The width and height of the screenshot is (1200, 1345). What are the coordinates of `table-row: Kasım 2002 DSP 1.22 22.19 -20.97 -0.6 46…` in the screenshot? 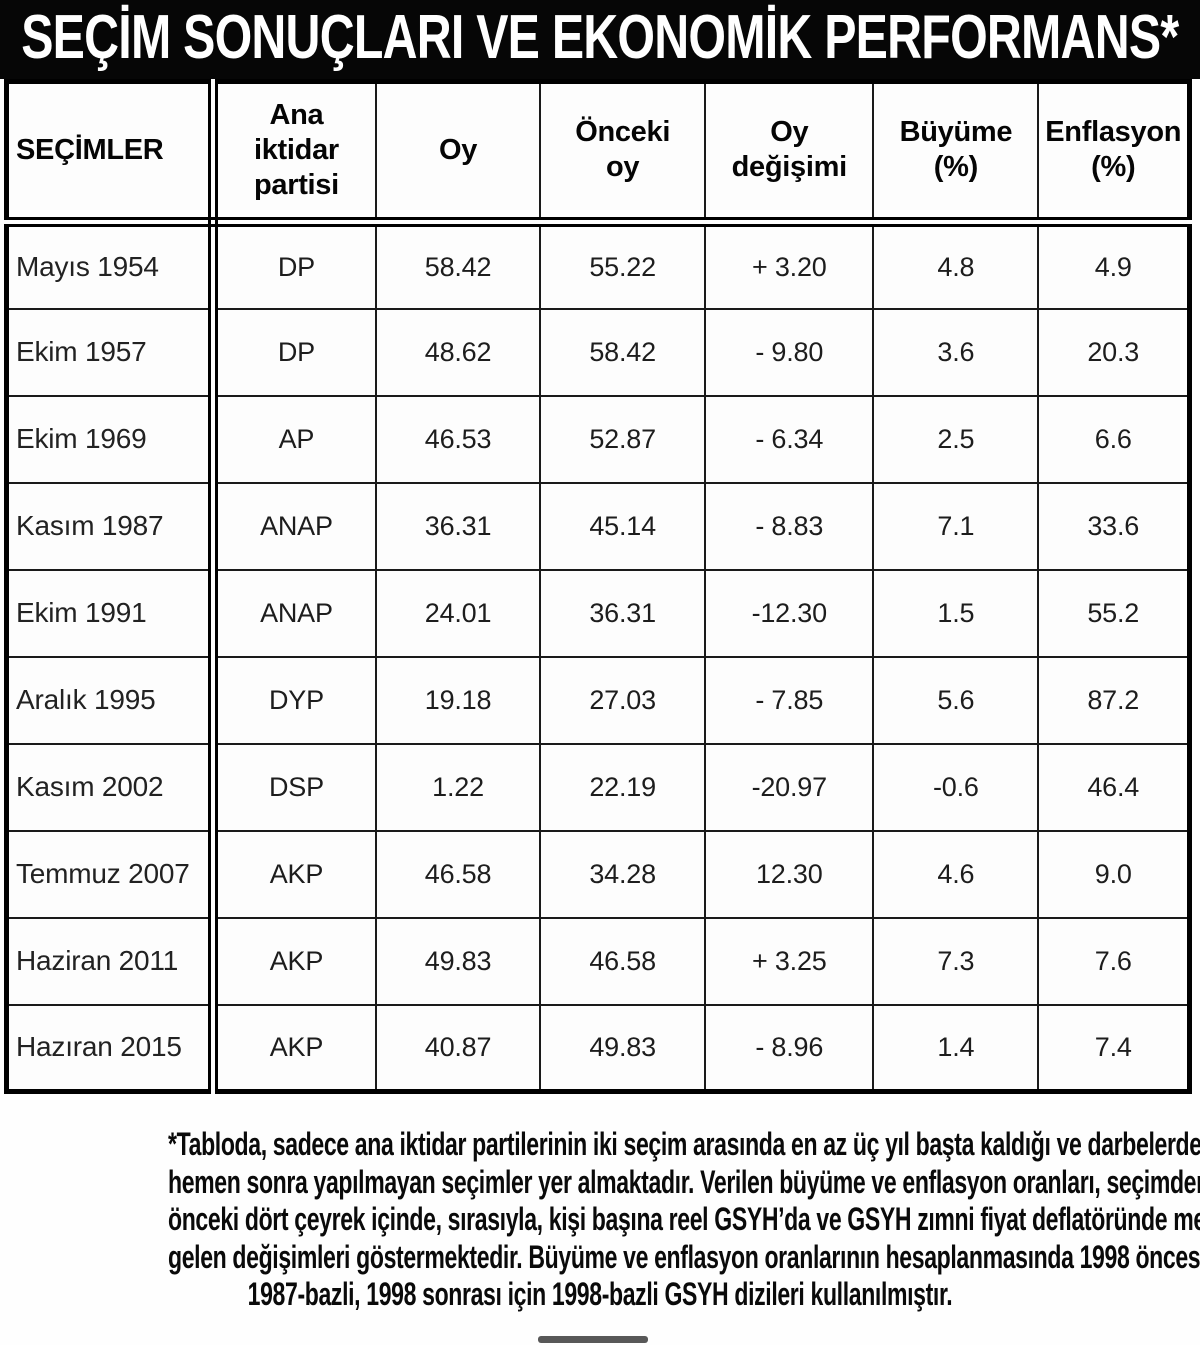 It's located at (598, 787).